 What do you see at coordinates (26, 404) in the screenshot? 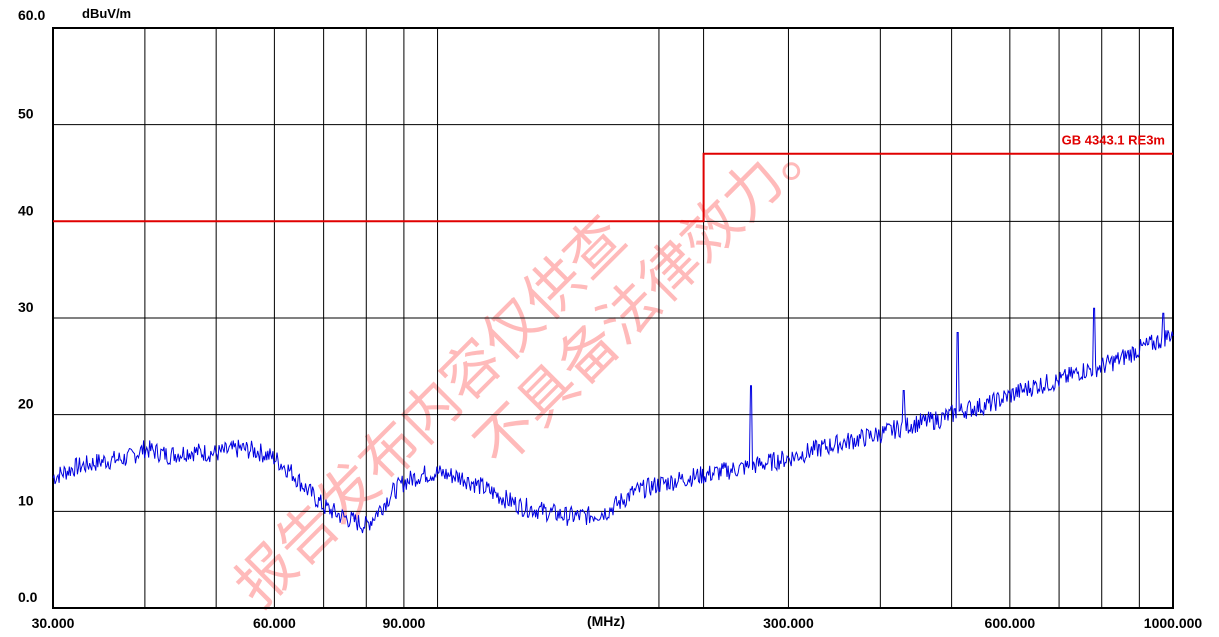
I see `y-tick-label: 20` at bounding box center [26, 404].